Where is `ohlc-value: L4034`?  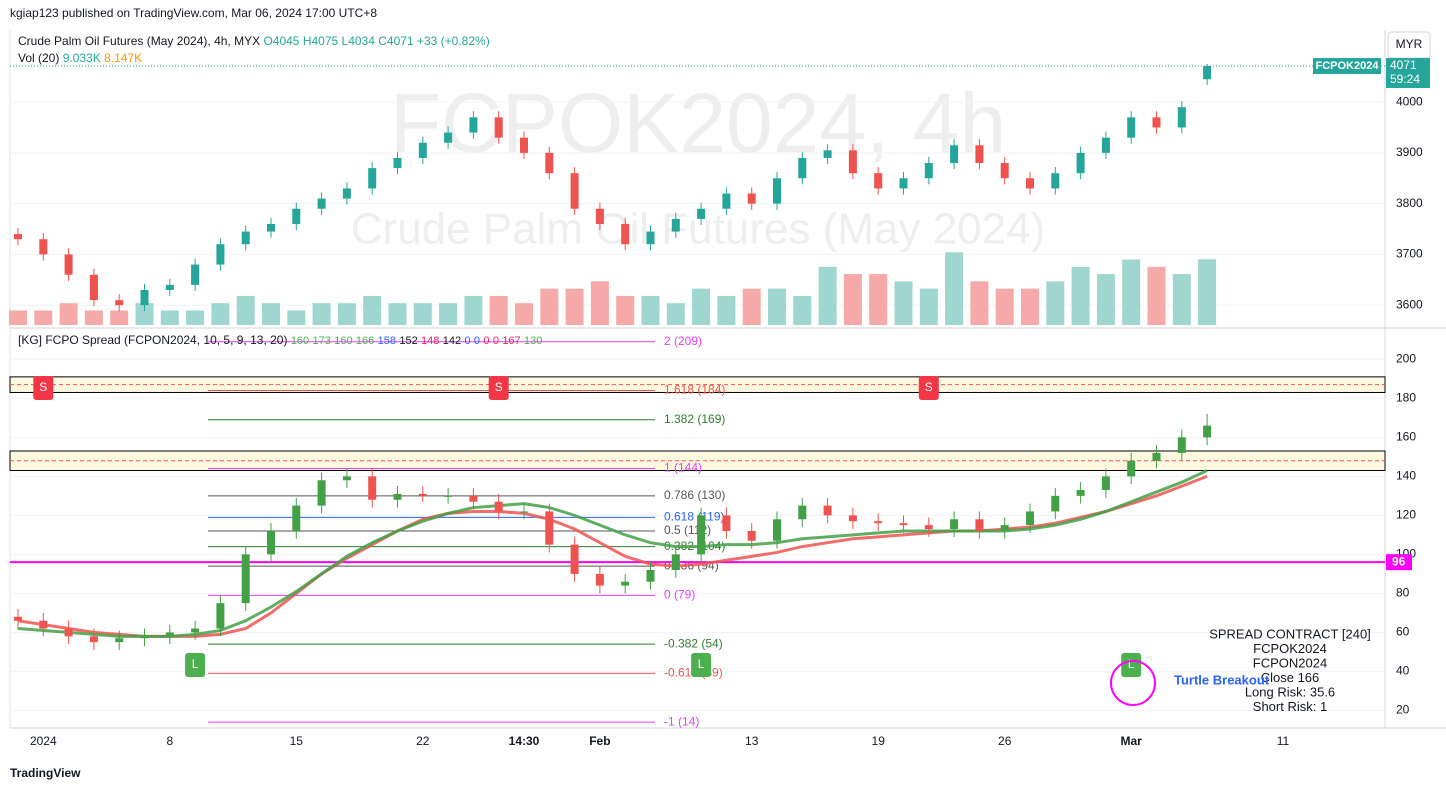
ohlc-value: L4034 is located at coordinates (359, 41).